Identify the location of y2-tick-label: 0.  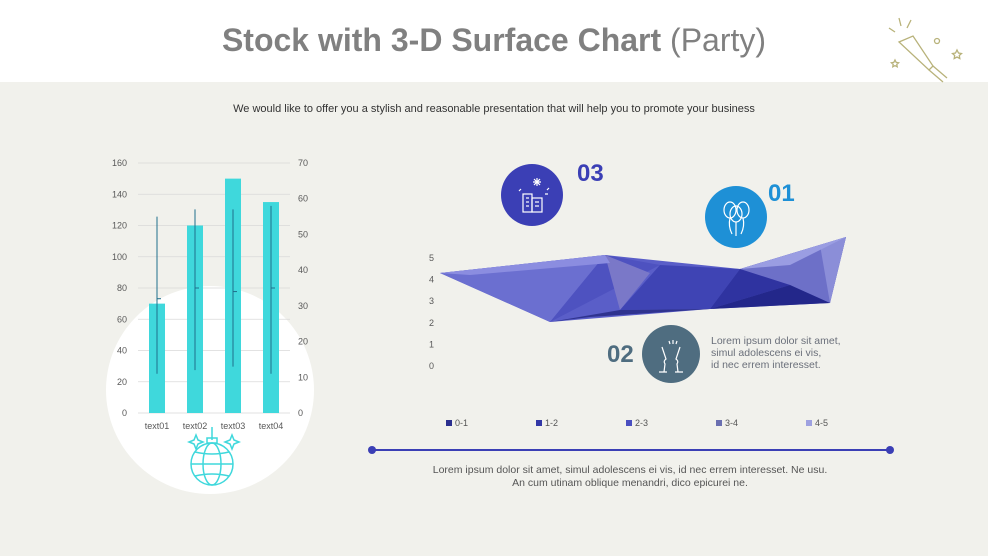
(300, 413).